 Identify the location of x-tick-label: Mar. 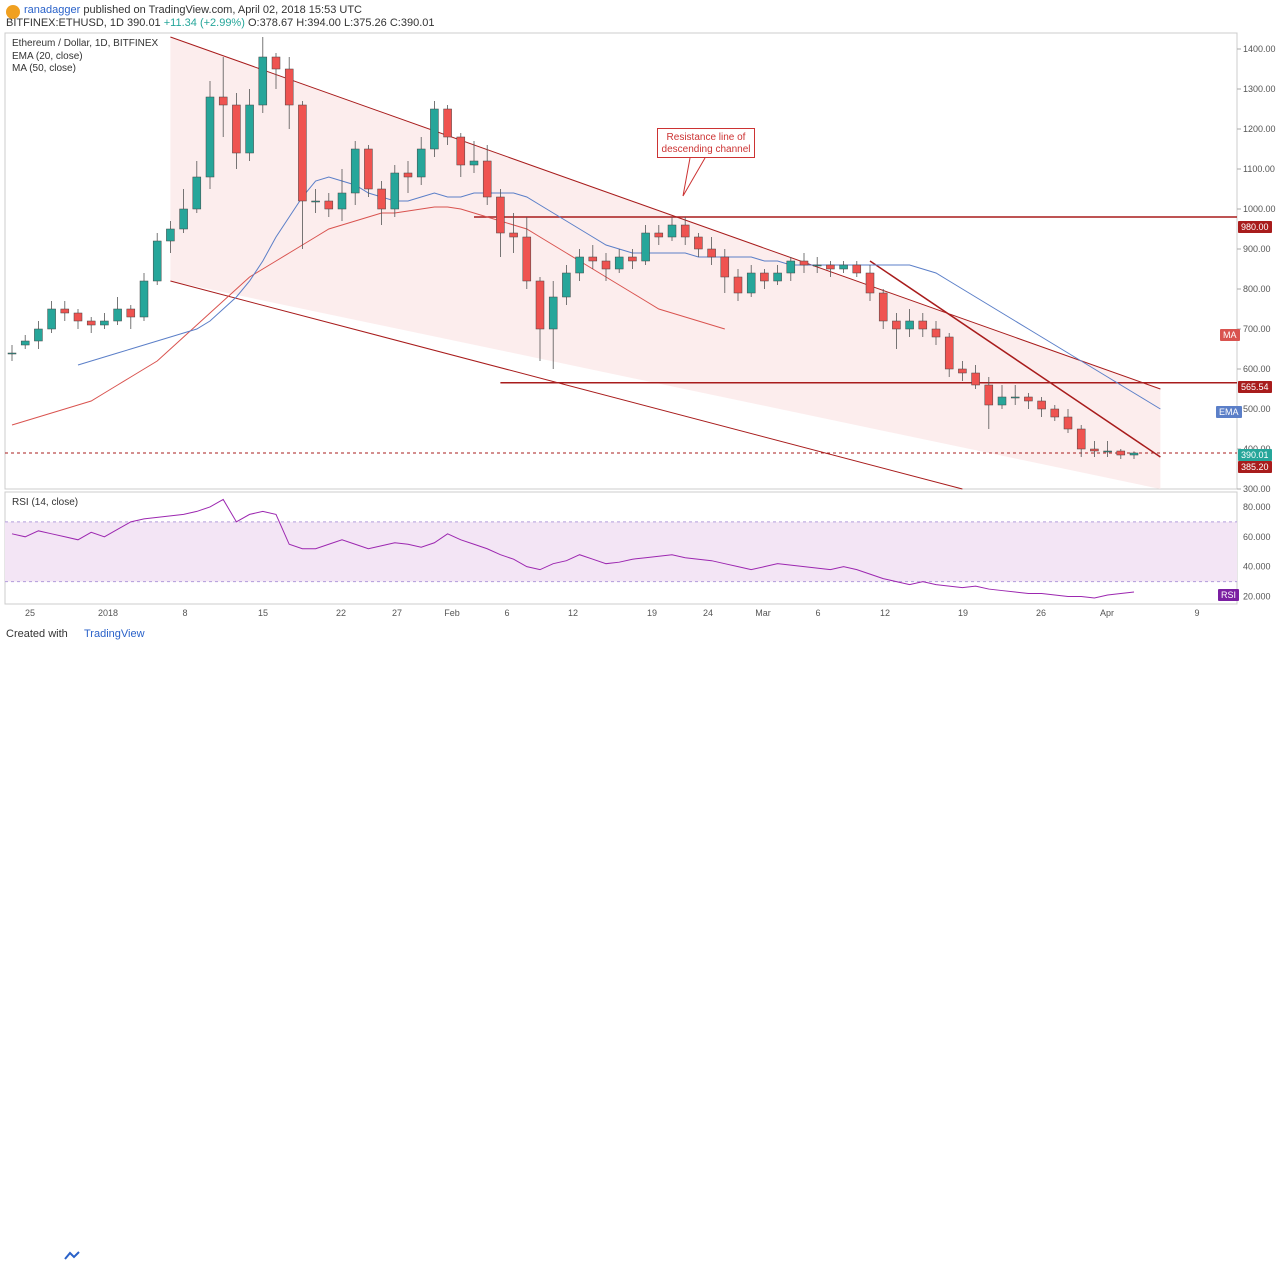
(763, 613).